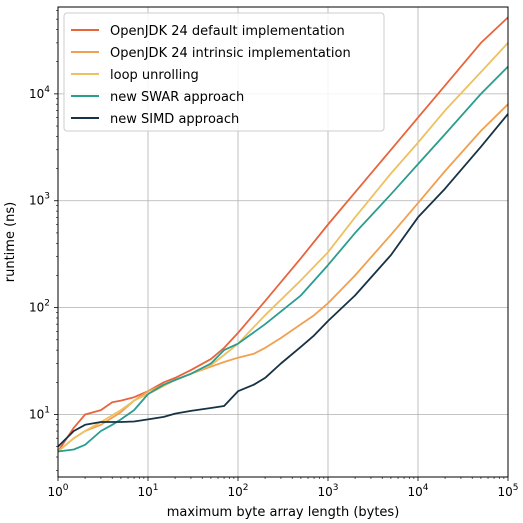  I want to click on y-tick-label: 10¹, so click(39, 413).